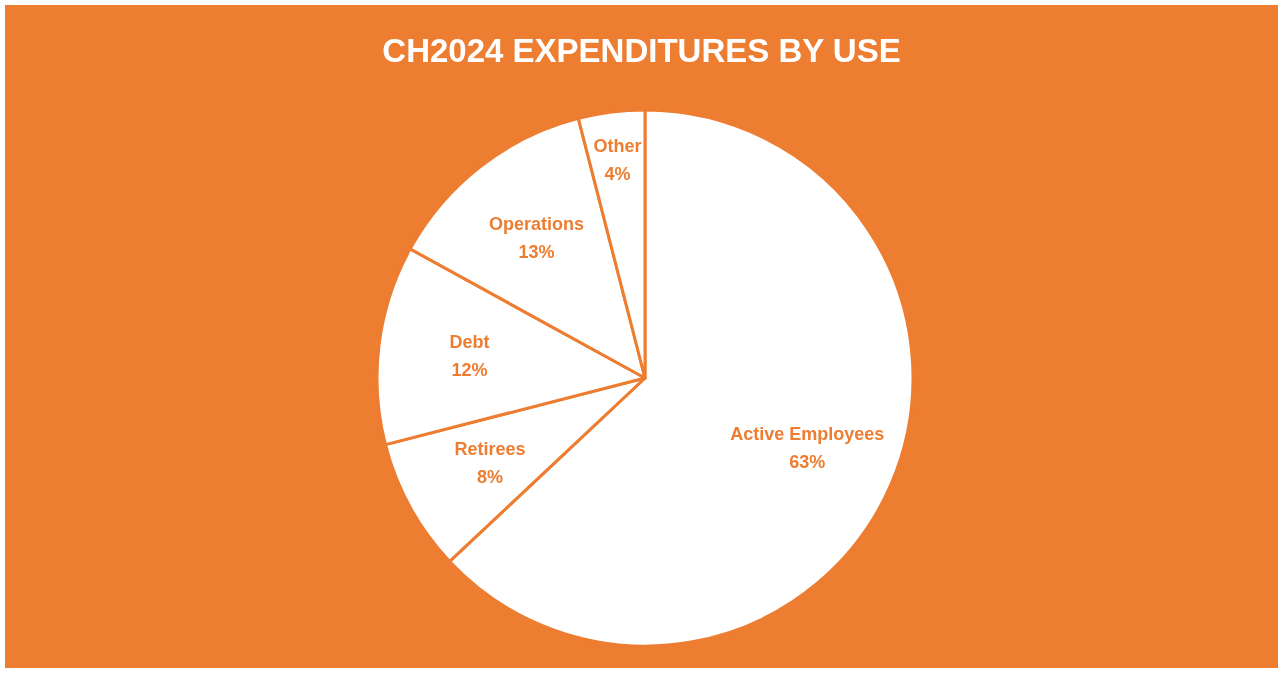 This screenshot has width=1283, height=673. What do you see at coordinates (469, 369) in the screenshot?
I see `data-label: 12%` at bounding box center [469, 369].